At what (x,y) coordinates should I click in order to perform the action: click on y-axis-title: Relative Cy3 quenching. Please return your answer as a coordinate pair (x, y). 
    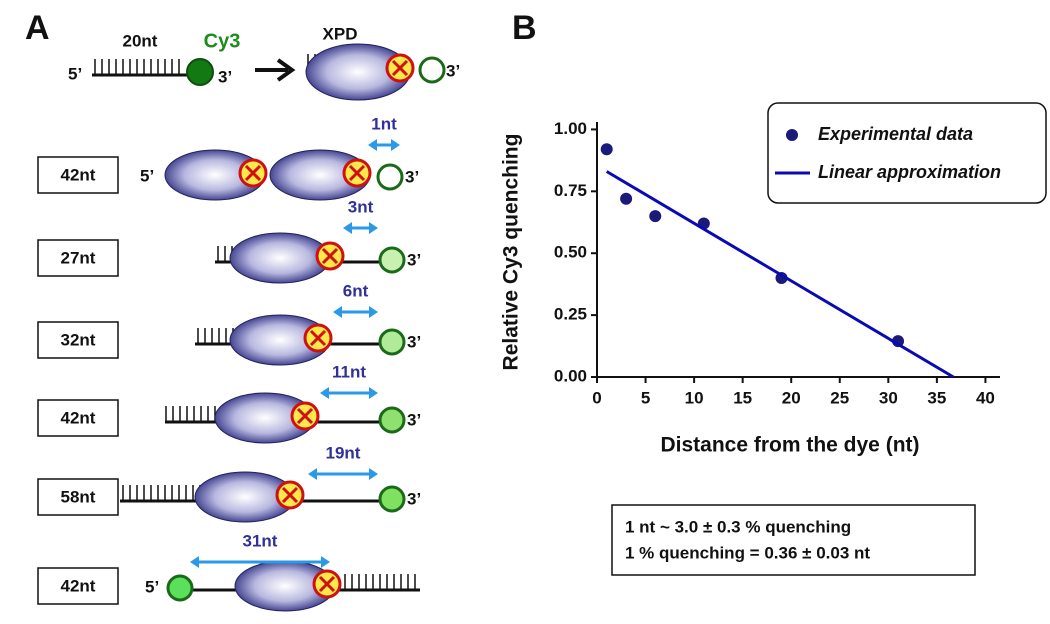
    Looking at the image, I should click on (511, 252).